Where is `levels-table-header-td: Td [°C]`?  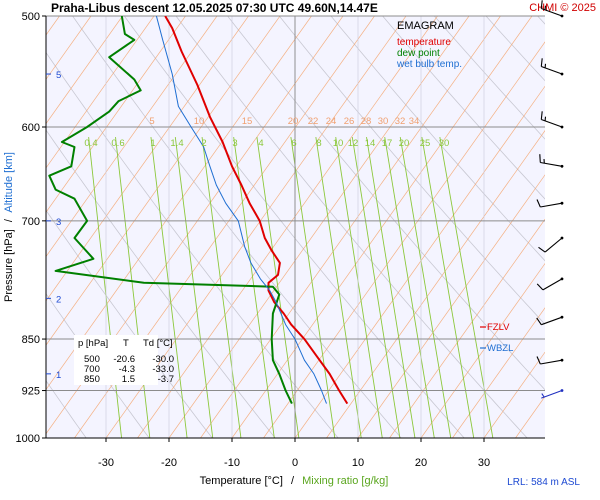 levels-table-header-td: Td [°C] is located at coordinates (158, 343).